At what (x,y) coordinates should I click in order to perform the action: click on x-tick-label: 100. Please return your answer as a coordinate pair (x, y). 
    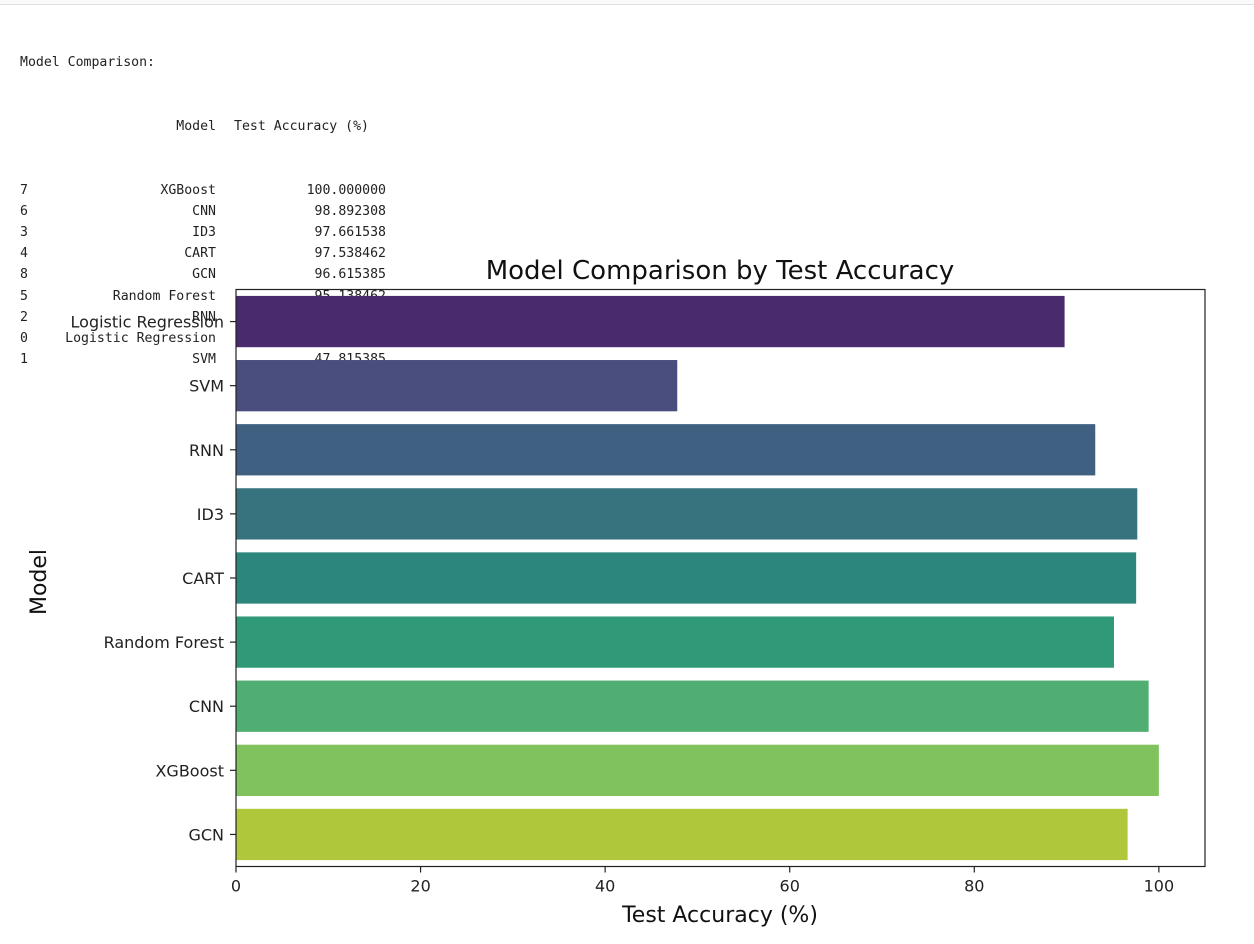
    Looking at the image, I should click on (1159, 886).